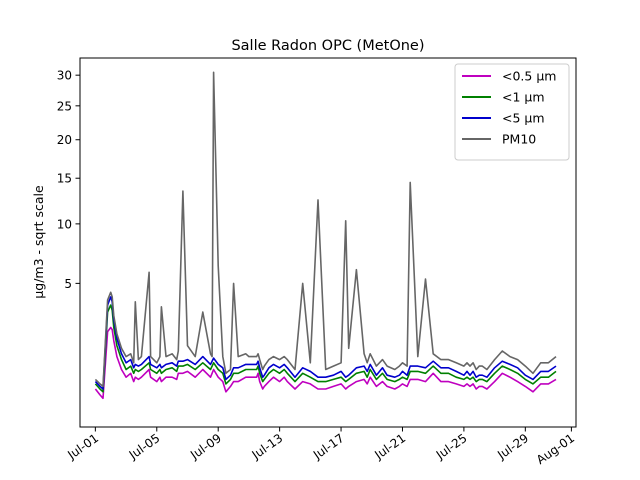 The width and height of the screenshot is (640, 480). I want to click on x-tick-label-5: Jul-21, so click(389, 447).